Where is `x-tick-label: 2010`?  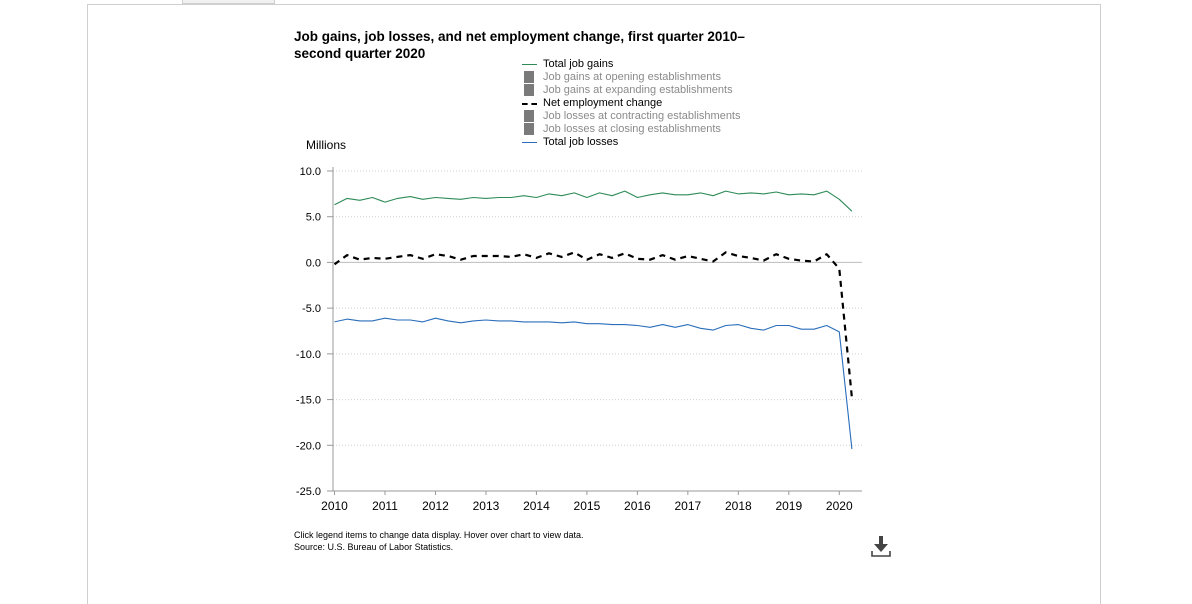
x-tick-label: 2010 is located at coordinates (334, 506).